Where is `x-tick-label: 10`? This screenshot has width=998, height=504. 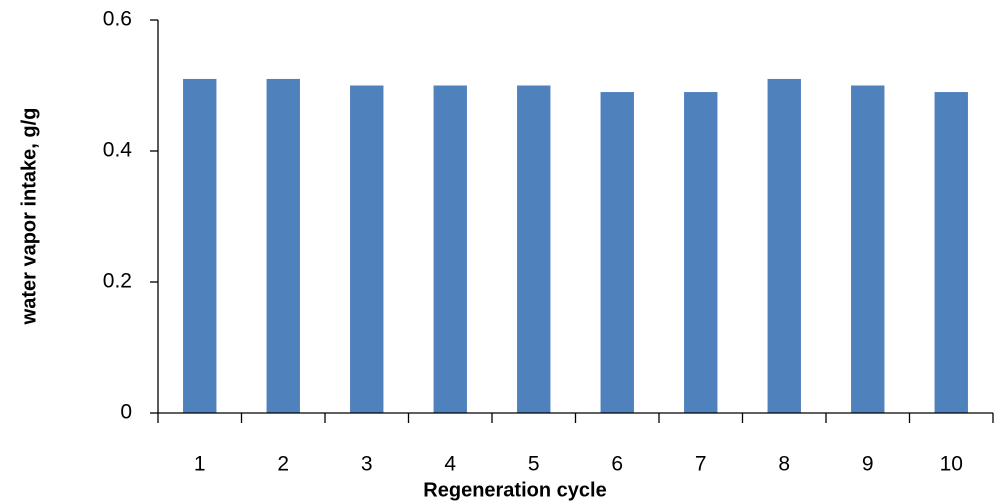 x-tick-label: 10 is located at coordinates (951, 464).